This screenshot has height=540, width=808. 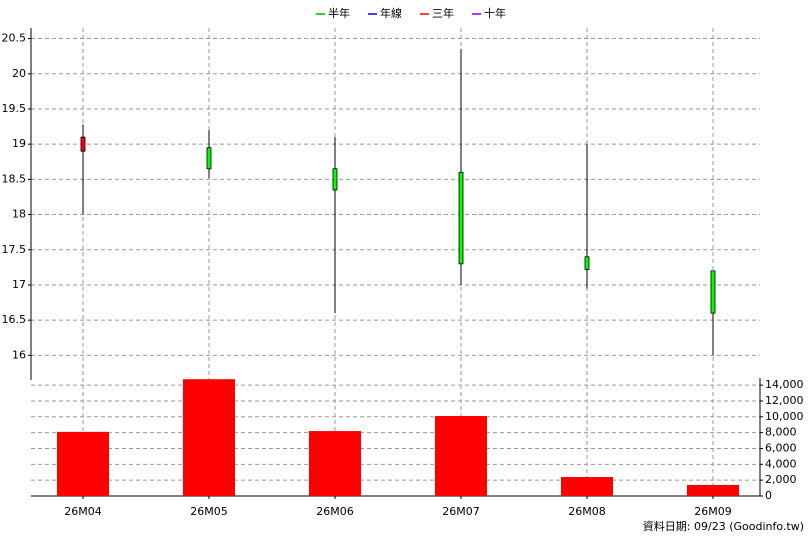 I want to click on y-tick-label: 17.5, so click(x=14, y=249).